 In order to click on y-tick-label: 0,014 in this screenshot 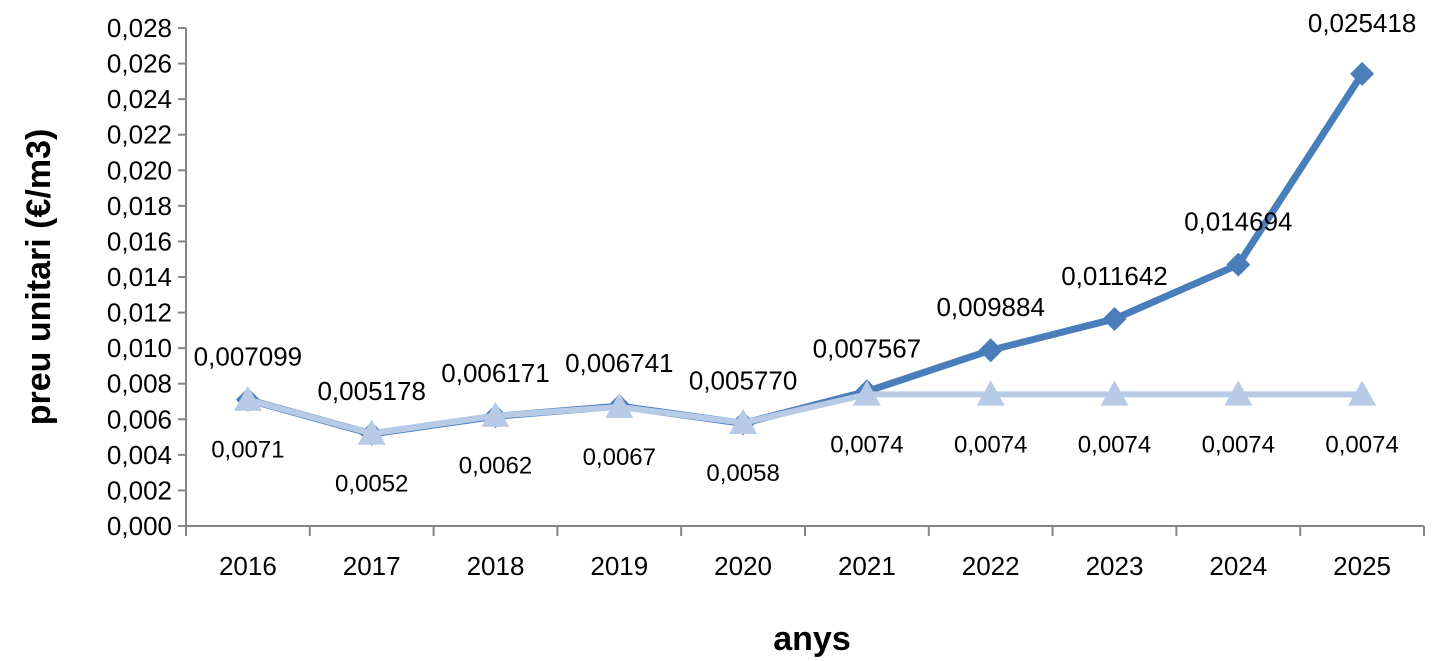, I will do `click(139, 277)`.